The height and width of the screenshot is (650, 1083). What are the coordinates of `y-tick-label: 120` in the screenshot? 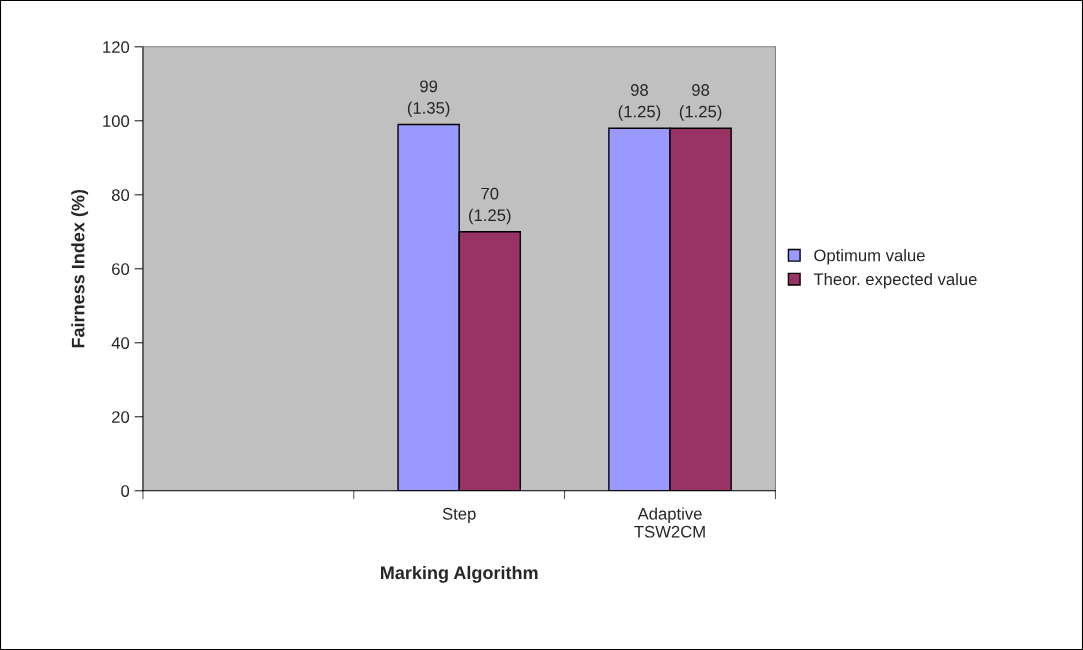 It's located at (116, 47).